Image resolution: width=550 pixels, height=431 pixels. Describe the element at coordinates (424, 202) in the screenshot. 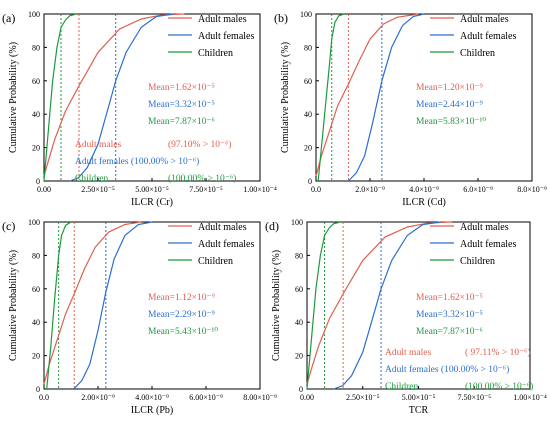

I see `x-axis-title: ILCR (Cd)` at that location.